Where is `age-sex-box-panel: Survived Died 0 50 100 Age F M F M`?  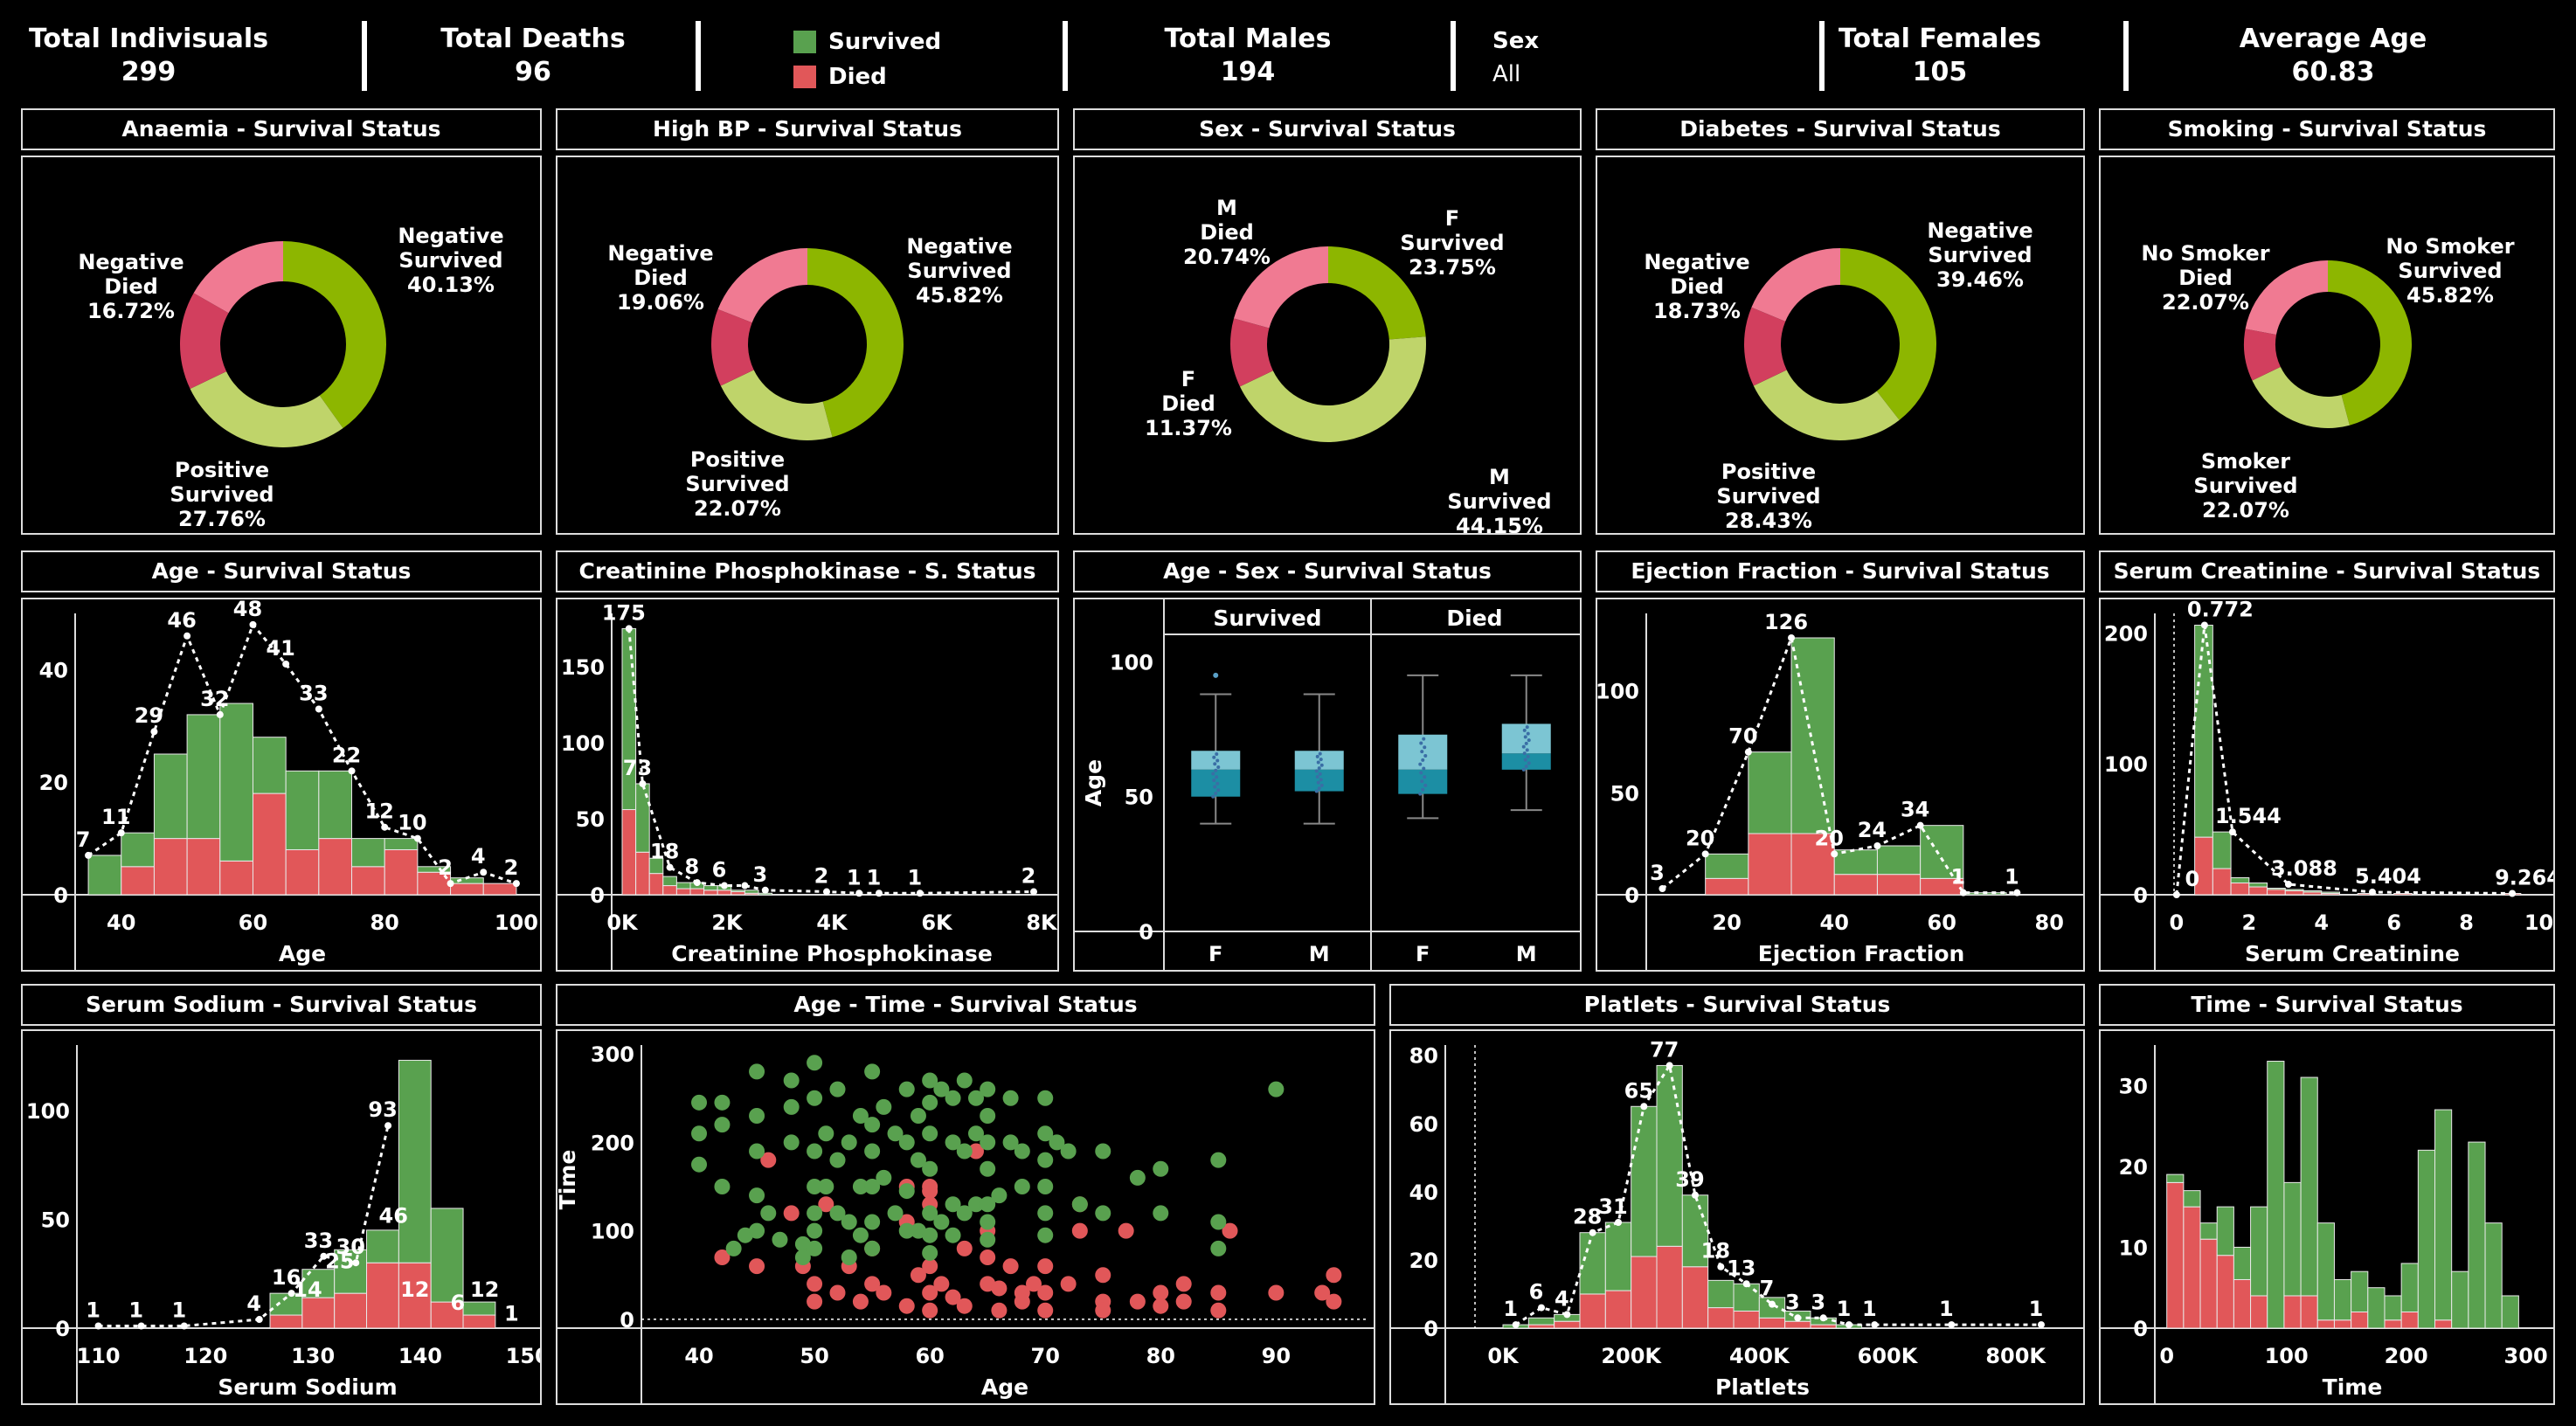 age-sex-box-panel: Survived Died 0 50 100 Age F M F M is located at coordinates (1327, 785).